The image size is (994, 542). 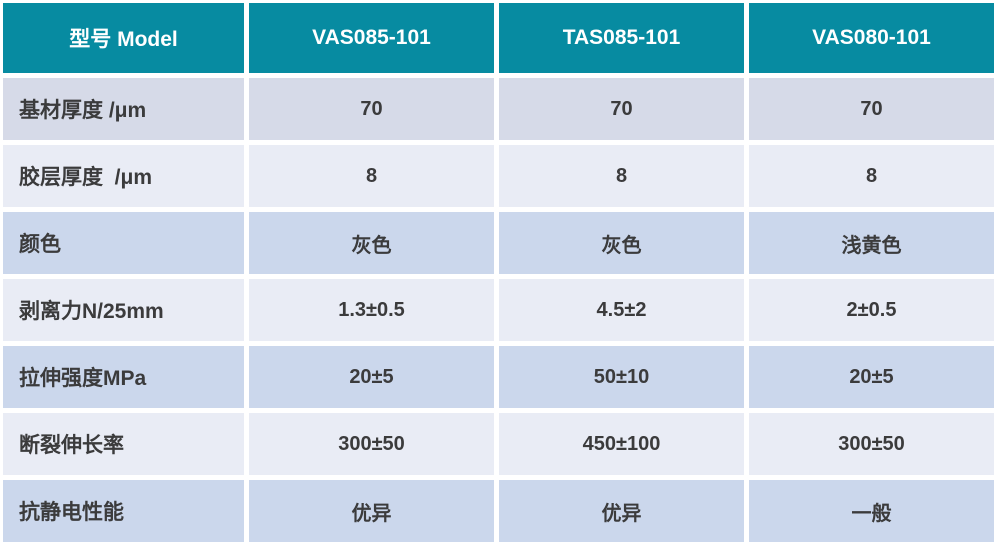 I want to click on cell-value: 浅黄色, so click(x=871, y=243).